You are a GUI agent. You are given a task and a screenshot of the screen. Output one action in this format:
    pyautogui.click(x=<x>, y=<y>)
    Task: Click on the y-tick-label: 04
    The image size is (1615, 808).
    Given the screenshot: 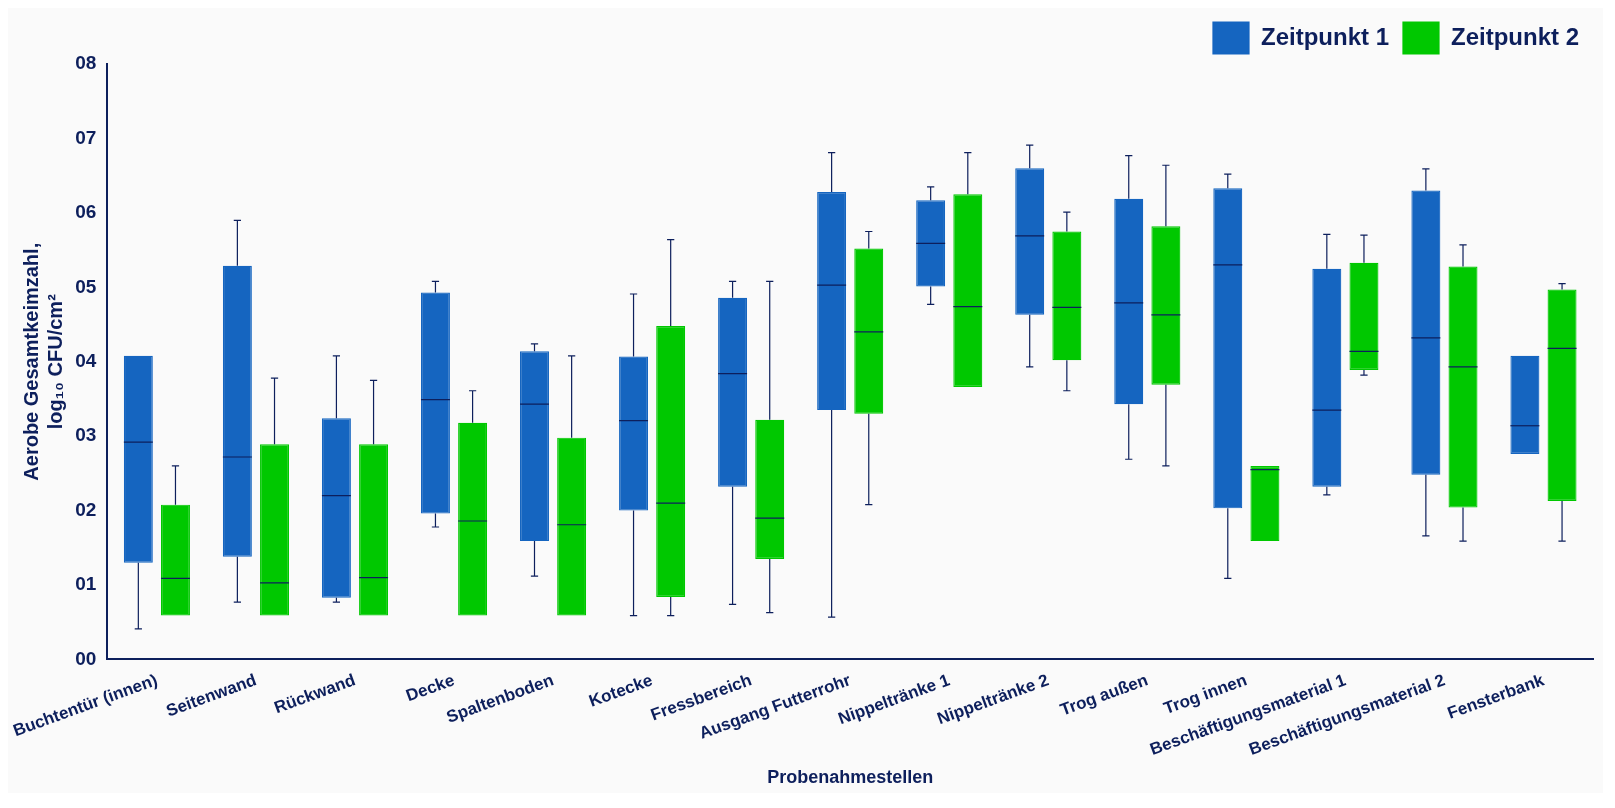 What is the action you would take?
    pyautogui.click(x=86, y=360)
    